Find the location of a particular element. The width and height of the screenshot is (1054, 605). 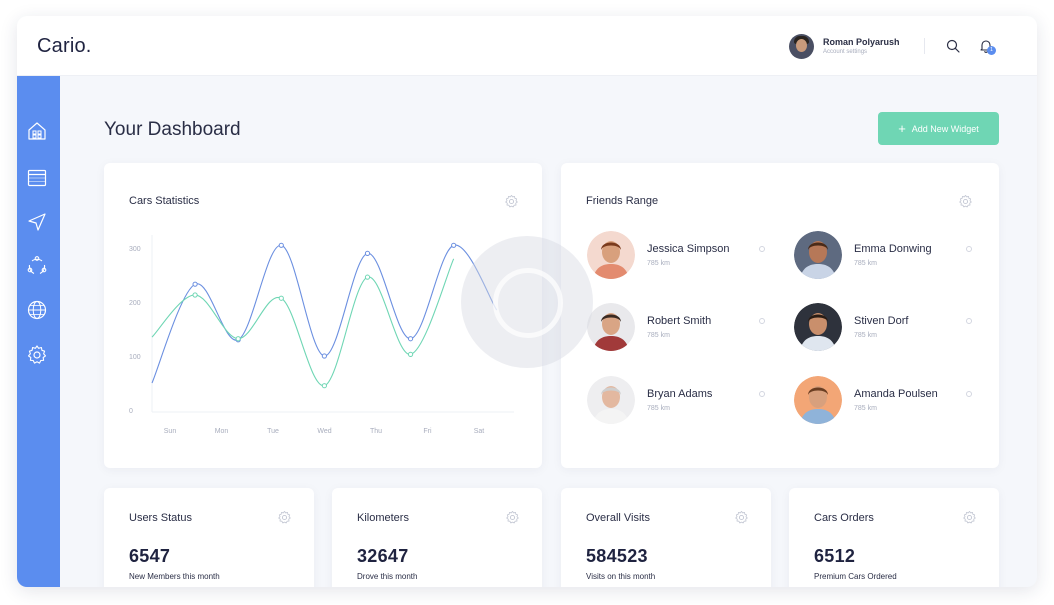

search-icon is located at coordinates (953, 46).